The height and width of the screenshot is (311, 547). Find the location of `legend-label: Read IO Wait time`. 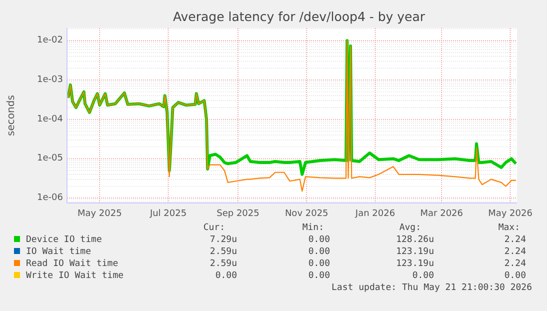

legend-label: Read IO Wait time is located at coordinates (72, 264).